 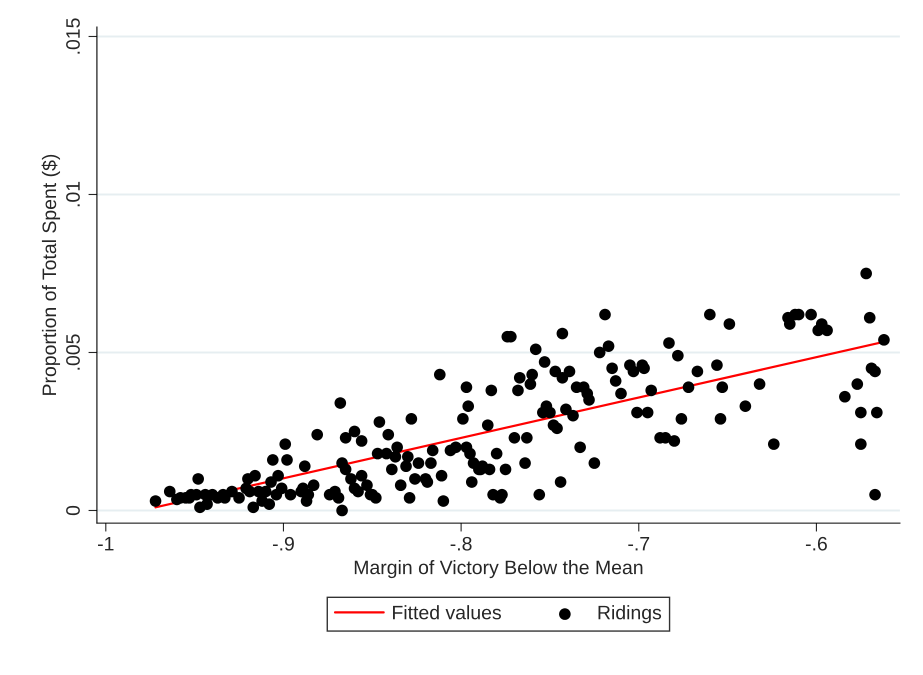 I want to click on x-tick-label: -1, so click(x=106, y=543).